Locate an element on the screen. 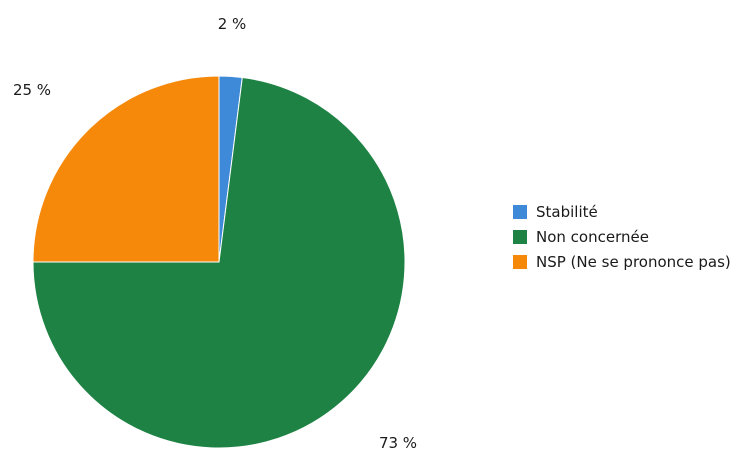  legend-label-non-concernee: Non concernée is located at coordinates (592, 236).